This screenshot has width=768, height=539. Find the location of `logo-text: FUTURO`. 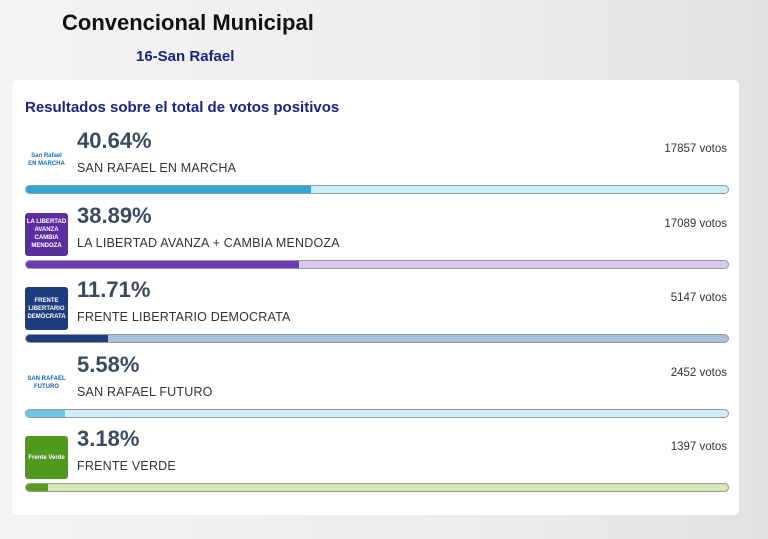

logo-text: FUTURO is located at coordinates (46, 387).